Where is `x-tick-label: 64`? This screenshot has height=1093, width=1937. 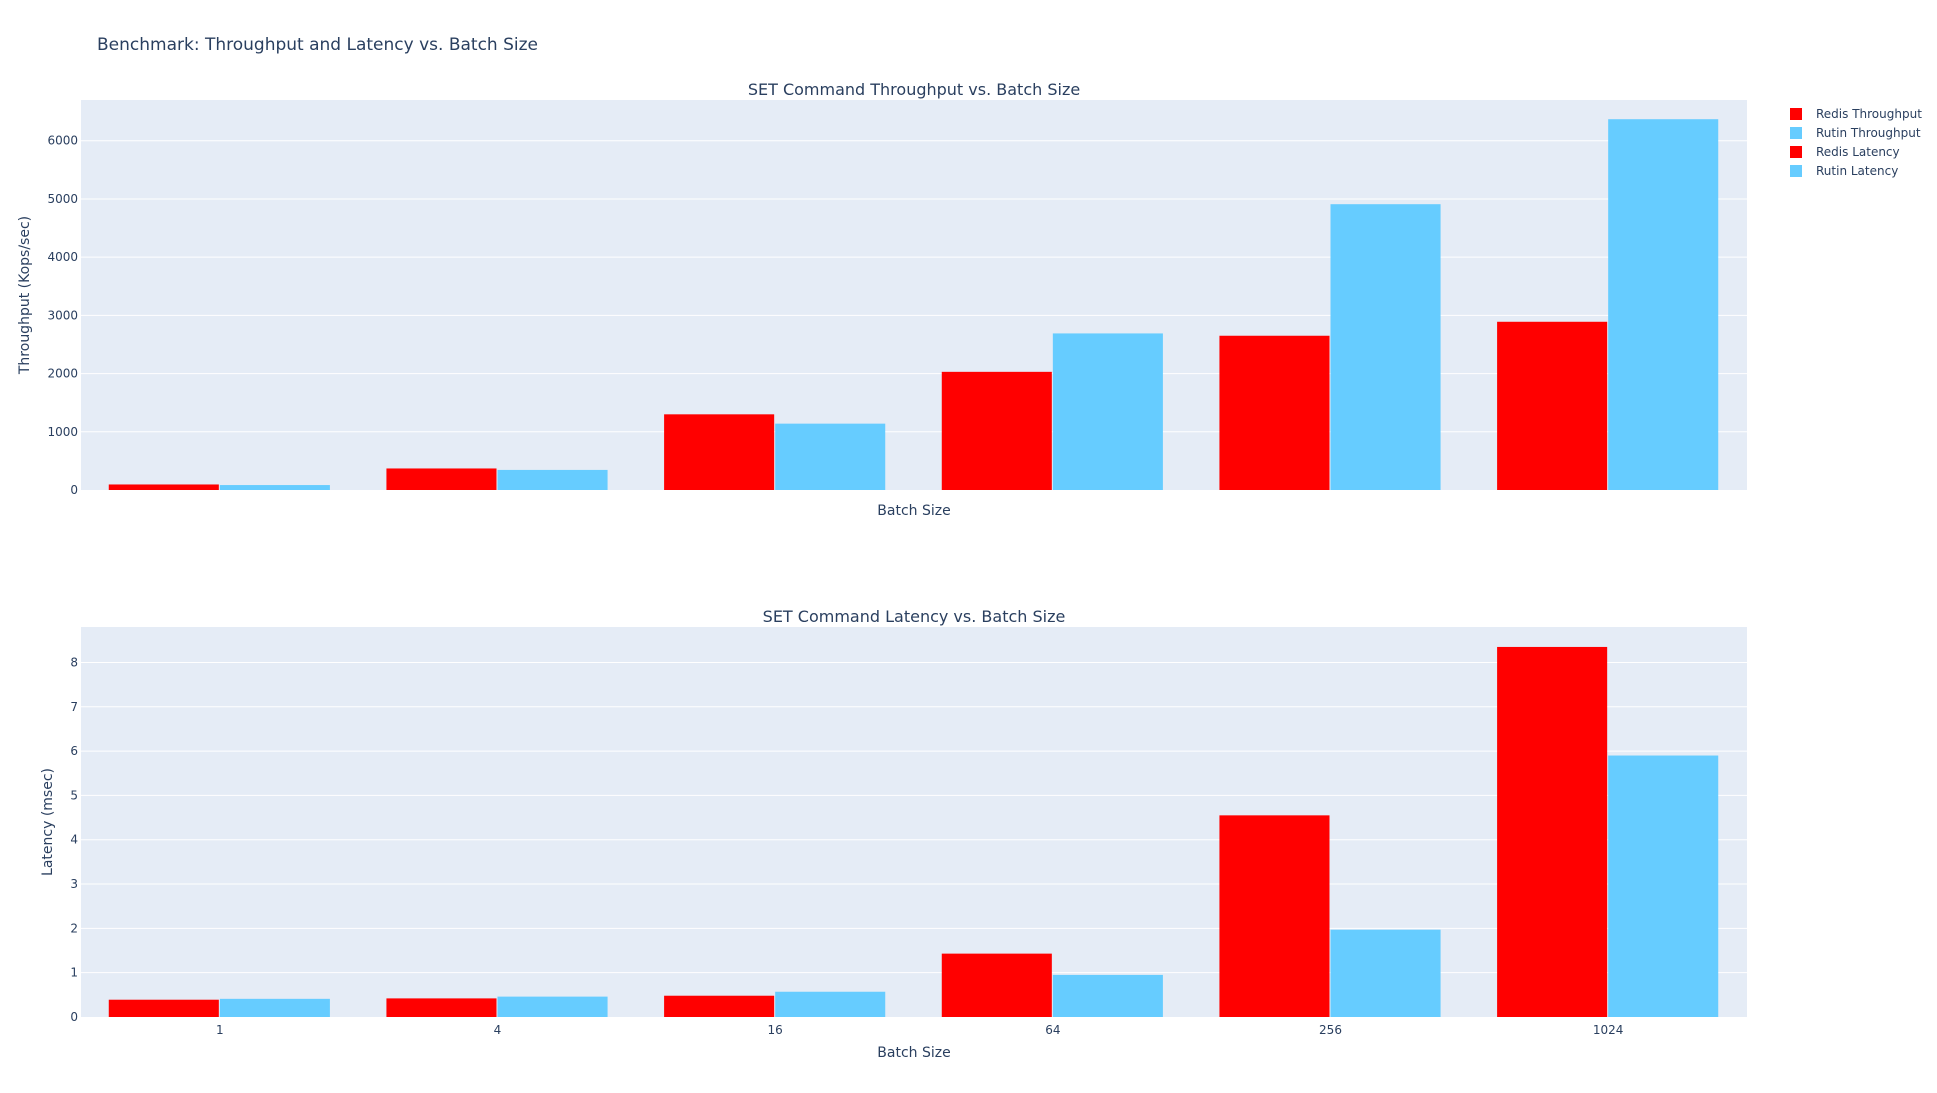 x-tick-label: 64 is located at coordinates (1052, 1030).